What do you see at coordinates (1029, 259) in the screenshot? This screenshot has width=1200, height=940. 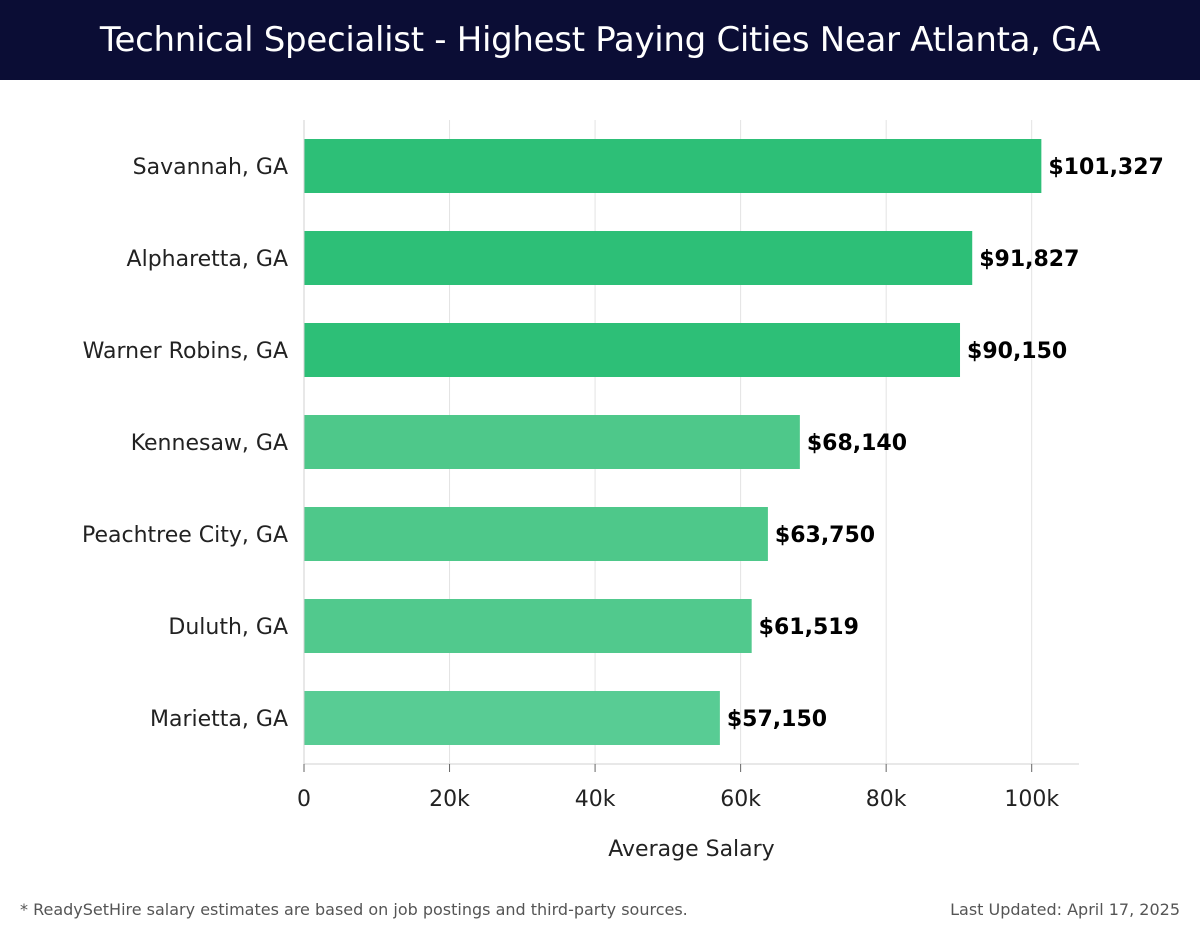 I see `bar-value-label: $91,827` at bounding box center [1029, 259].